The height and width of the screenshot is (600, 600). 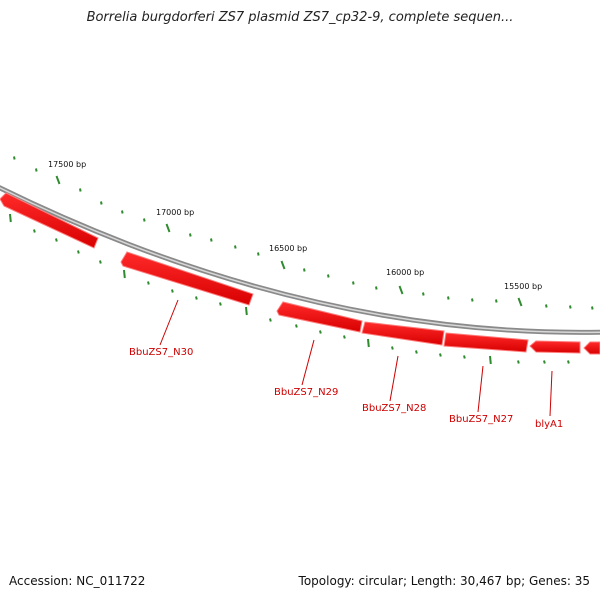 What do you see at coordinates (394, 408) in the screenshot?
I see `gene-label: BbuZS7_N28` at bounding box center [394, 408].